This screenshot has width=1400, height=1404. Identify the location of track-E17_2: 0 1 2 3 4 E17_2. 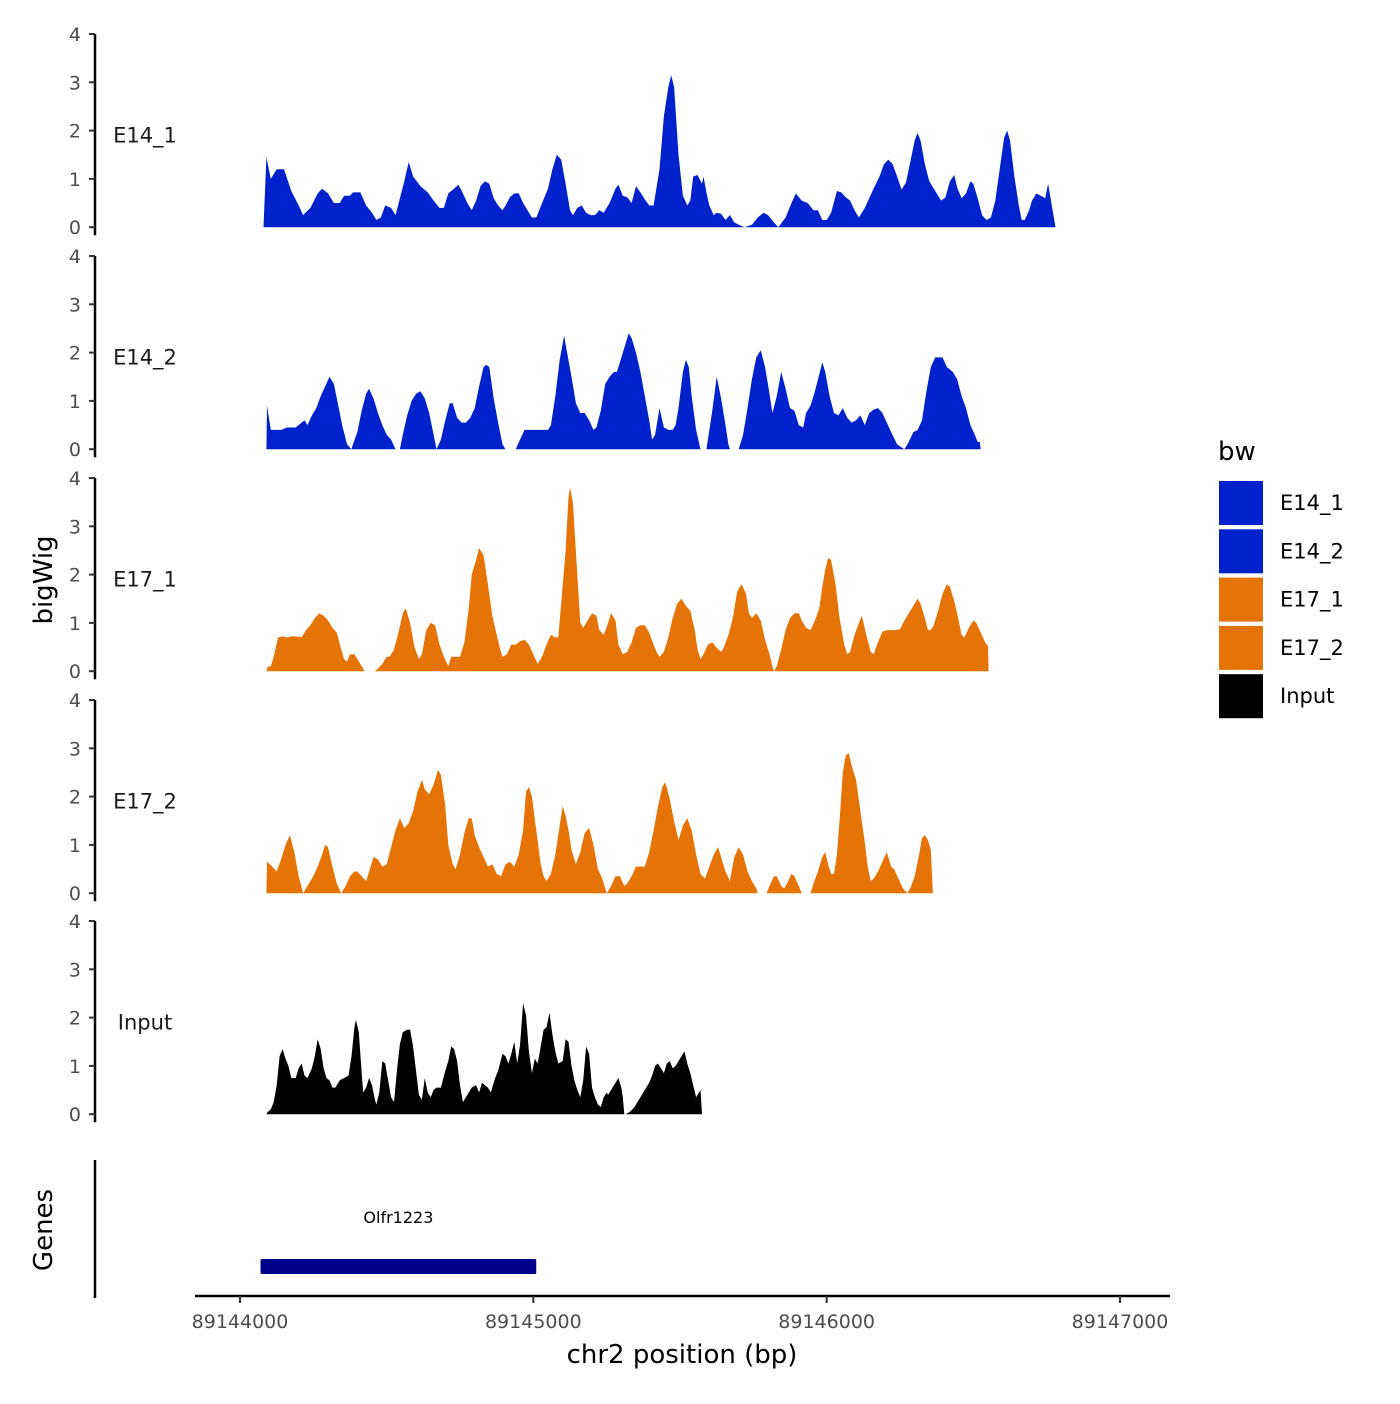
(501, 797).